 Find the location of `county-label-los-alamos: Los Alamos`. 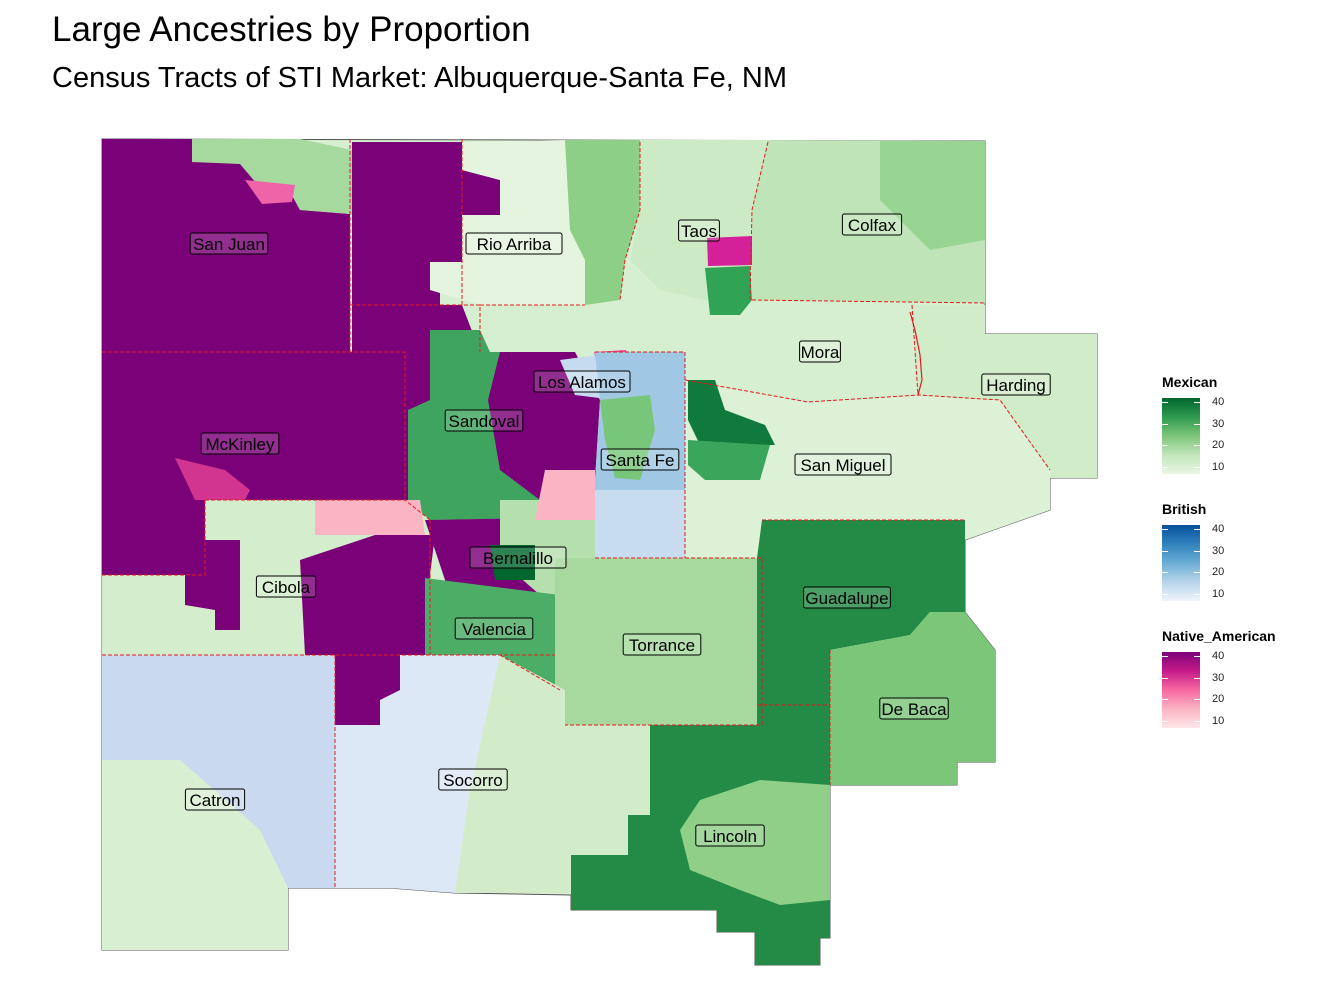

county-label-los-alamos: Los Alamos is located at coordinates (582, 381).